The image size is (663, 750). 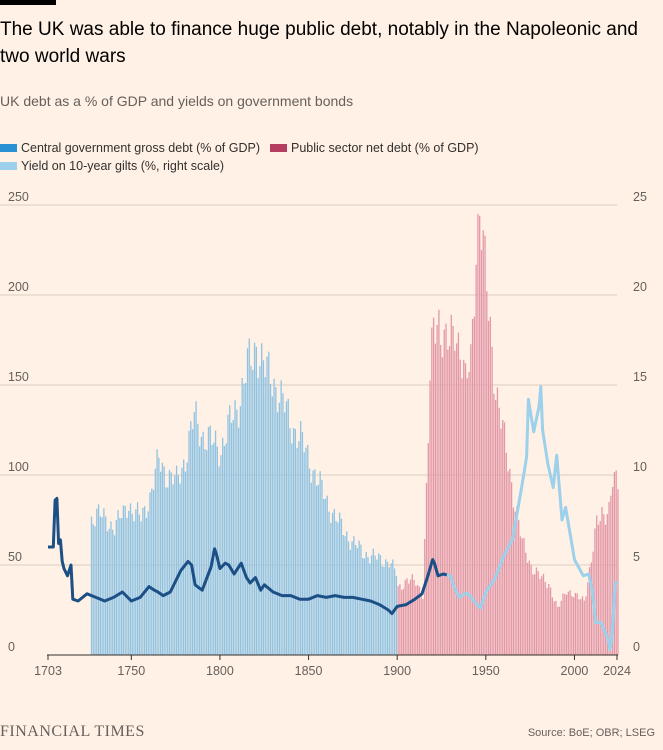 I want to click on y-left-tick-label: 0, so click(x=11, y=647).